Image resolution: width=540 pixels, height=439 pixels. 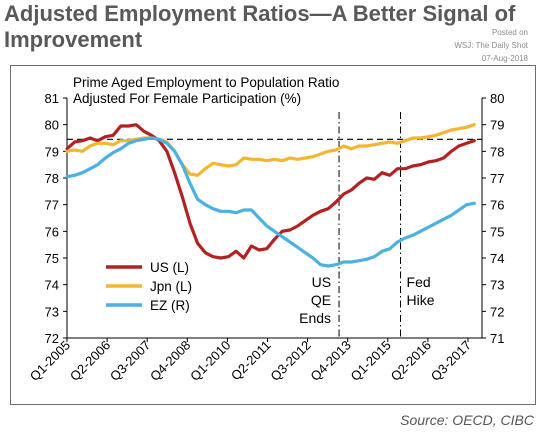 What do you see at coordinates (52, 285) in the screenshot?
I see `y-left-tick-label: 74` at bounding box center [52, 285].